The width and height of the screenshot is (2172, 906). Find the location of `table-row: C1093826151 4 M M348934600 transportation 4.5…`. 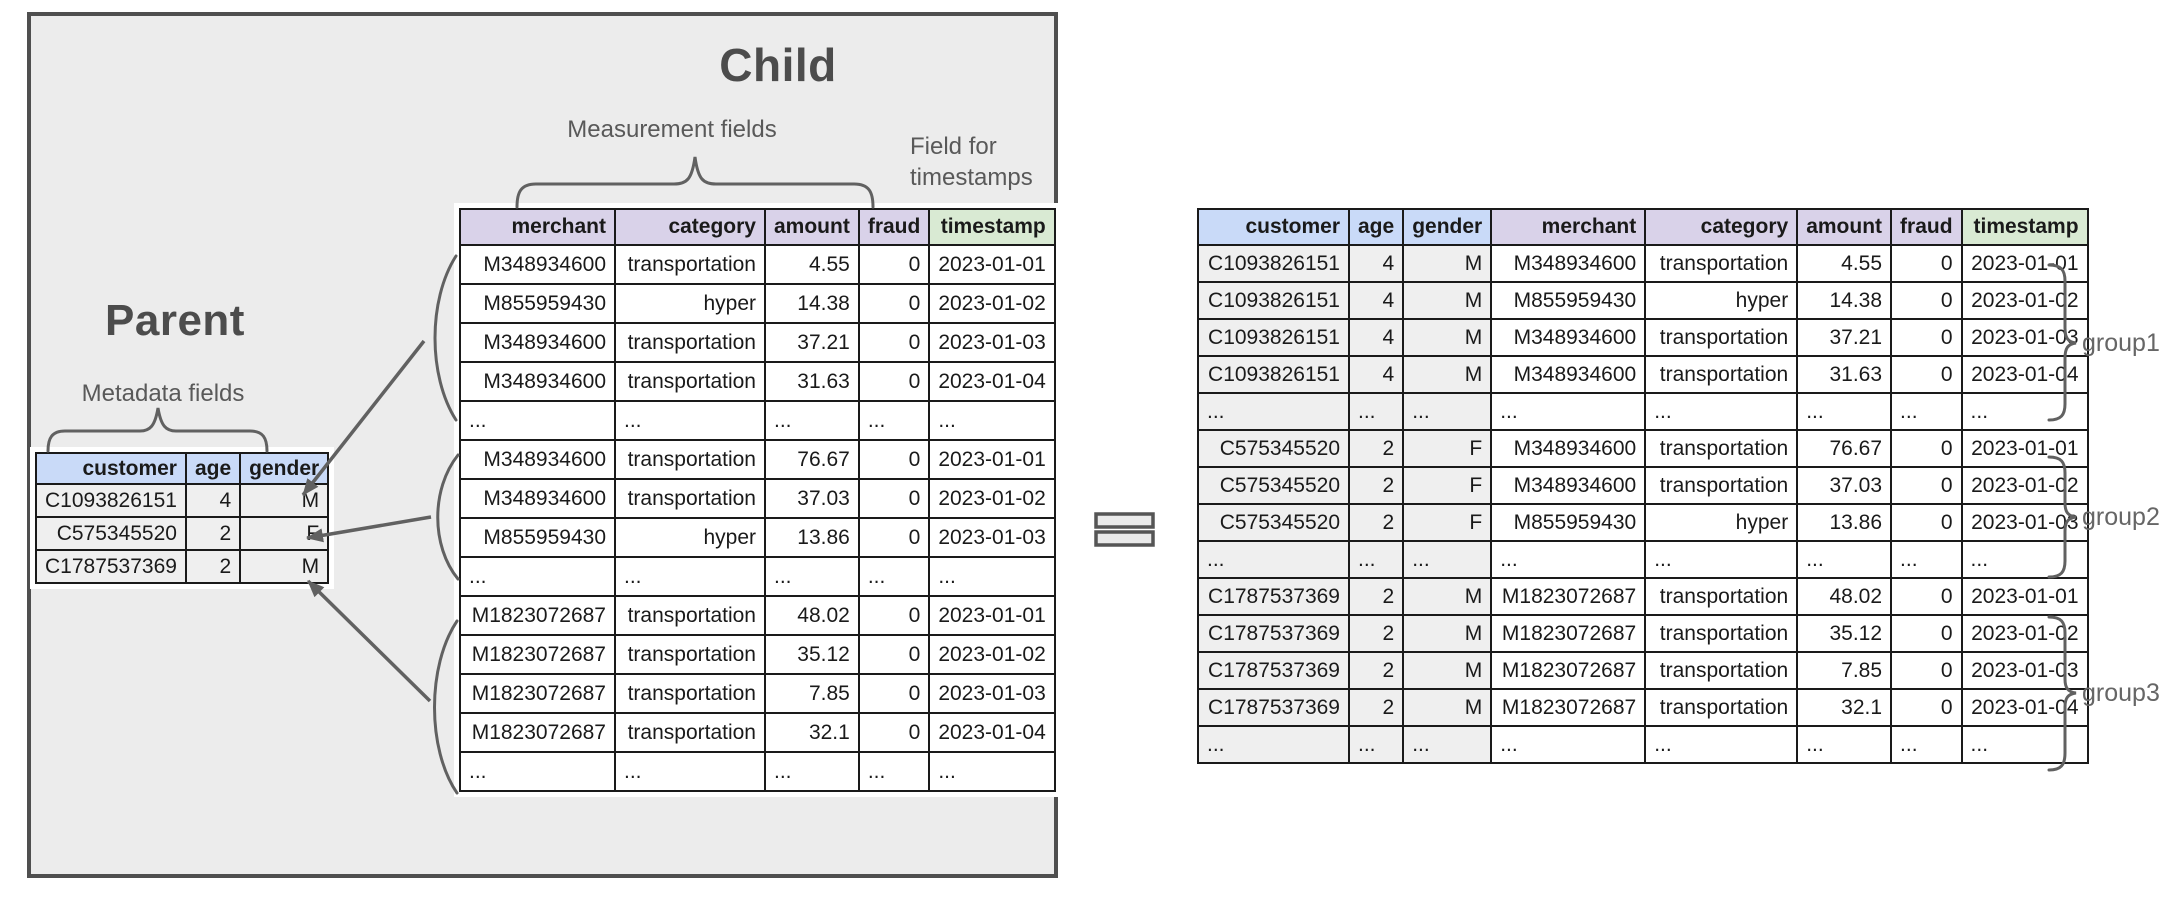

table-row: C1093826151 4 M M348934600 transportation 4.5… is located at coordinates (1643, 263).